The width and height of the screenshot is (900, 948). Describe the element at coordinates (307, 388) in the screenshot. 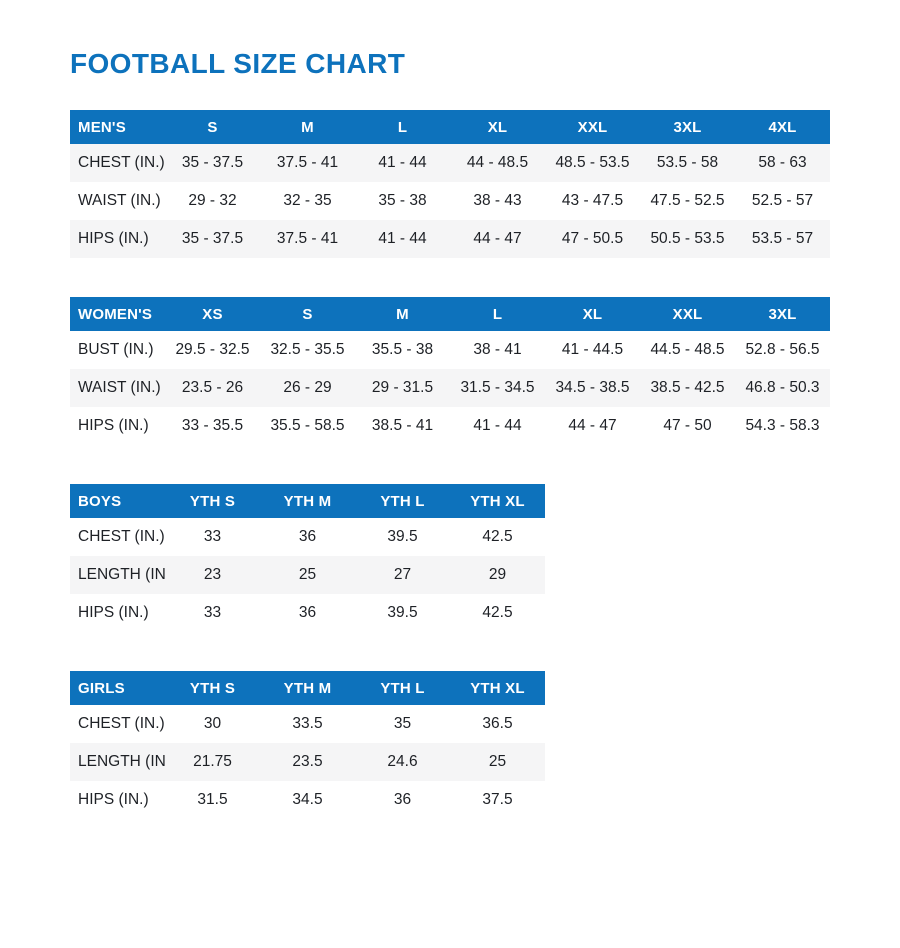

I see `measurement-cell: 26 - 29` at that location.